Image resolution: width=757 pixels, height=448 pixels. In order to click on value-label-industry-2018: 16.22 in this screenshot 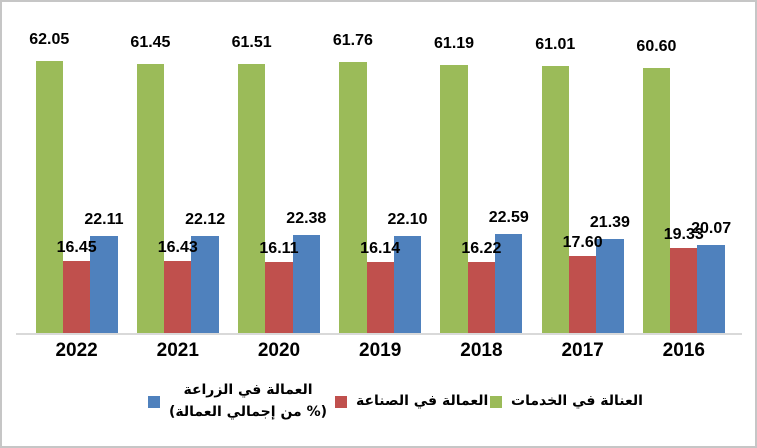, I will do `click(481, 248)`.